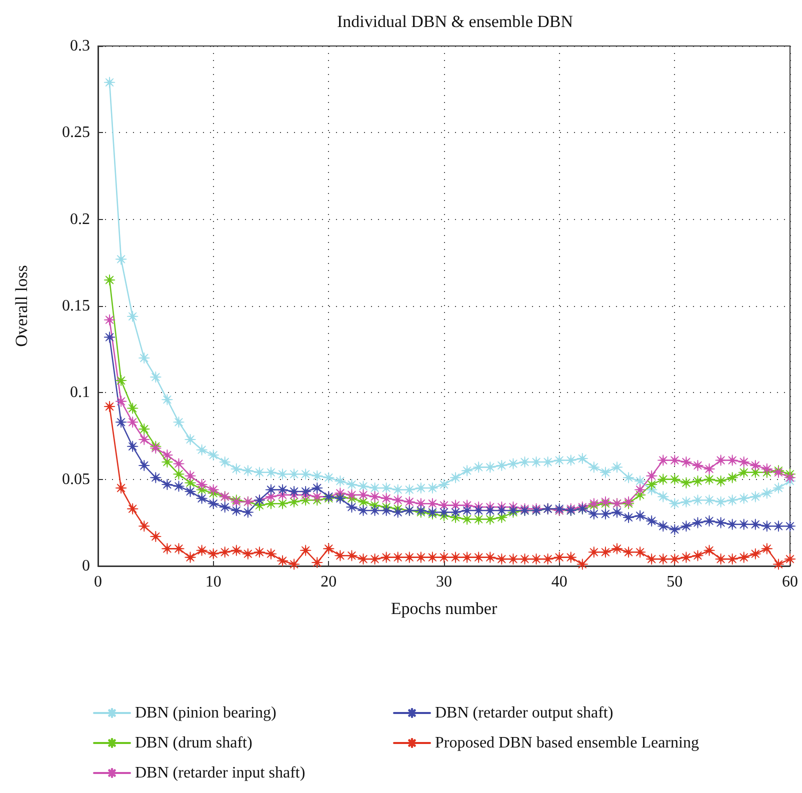 Image resolution: width=802 pixels, height=793 pixels. Describe the element at coordinates (674, 582) in the screenshot. I see `x-tick-label: 50` at that location.